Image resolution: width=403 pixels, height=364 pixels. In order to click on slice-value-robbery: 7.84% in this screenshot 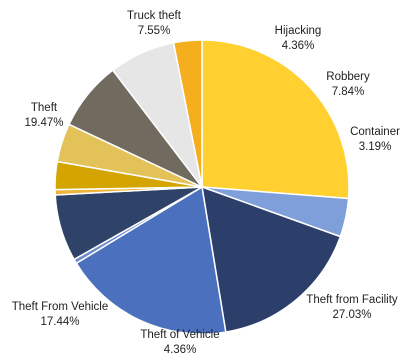, I will do `click(348, 92)`.